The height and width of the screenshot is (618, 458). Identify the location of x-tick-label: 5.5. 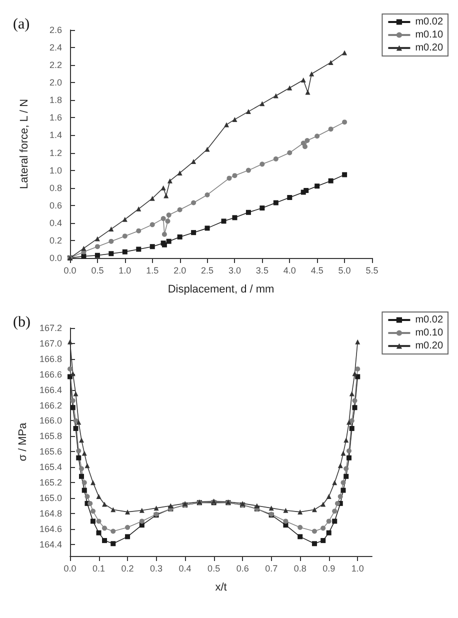
(372, 271).